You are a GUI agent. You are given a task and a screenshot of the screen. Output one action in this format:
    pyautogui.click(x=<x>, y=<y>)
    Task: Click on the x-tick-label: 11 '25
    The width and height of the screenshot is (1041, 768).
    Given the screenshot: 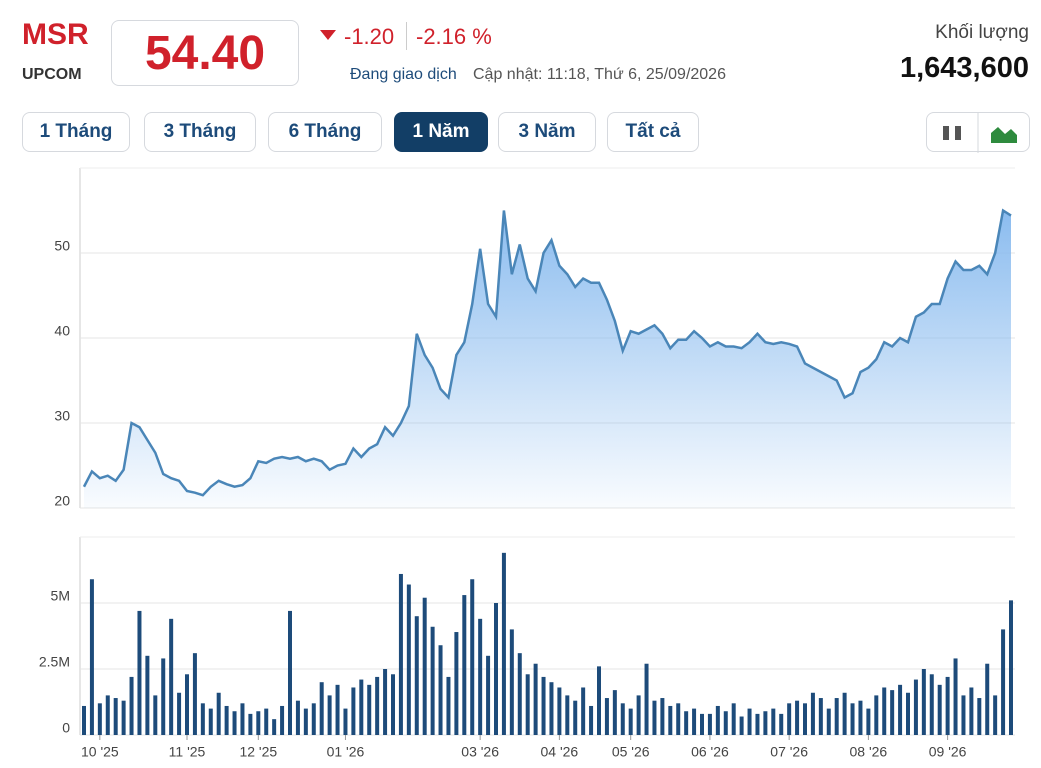 What is the action you would take?
    pyautogui.click(x=187, y=752)
    